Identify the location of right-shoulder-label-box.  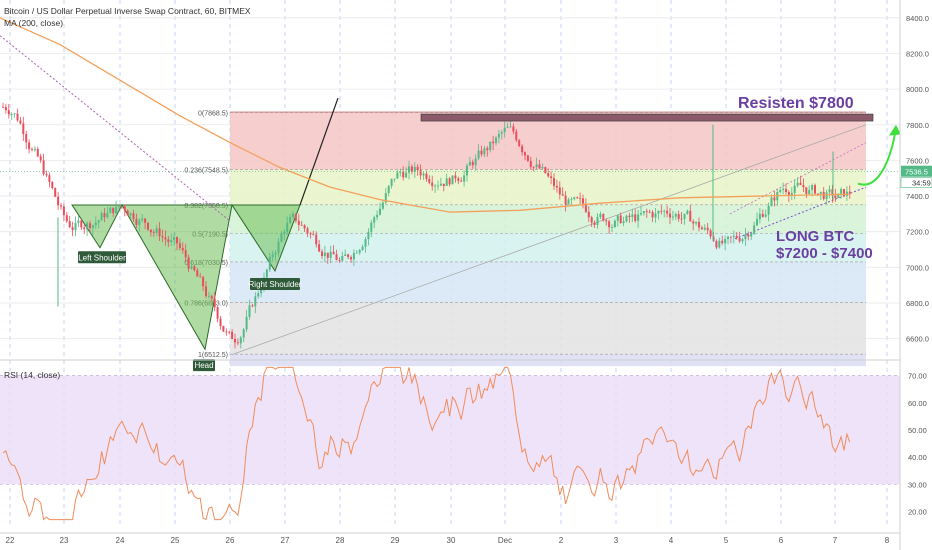
(275, 284).